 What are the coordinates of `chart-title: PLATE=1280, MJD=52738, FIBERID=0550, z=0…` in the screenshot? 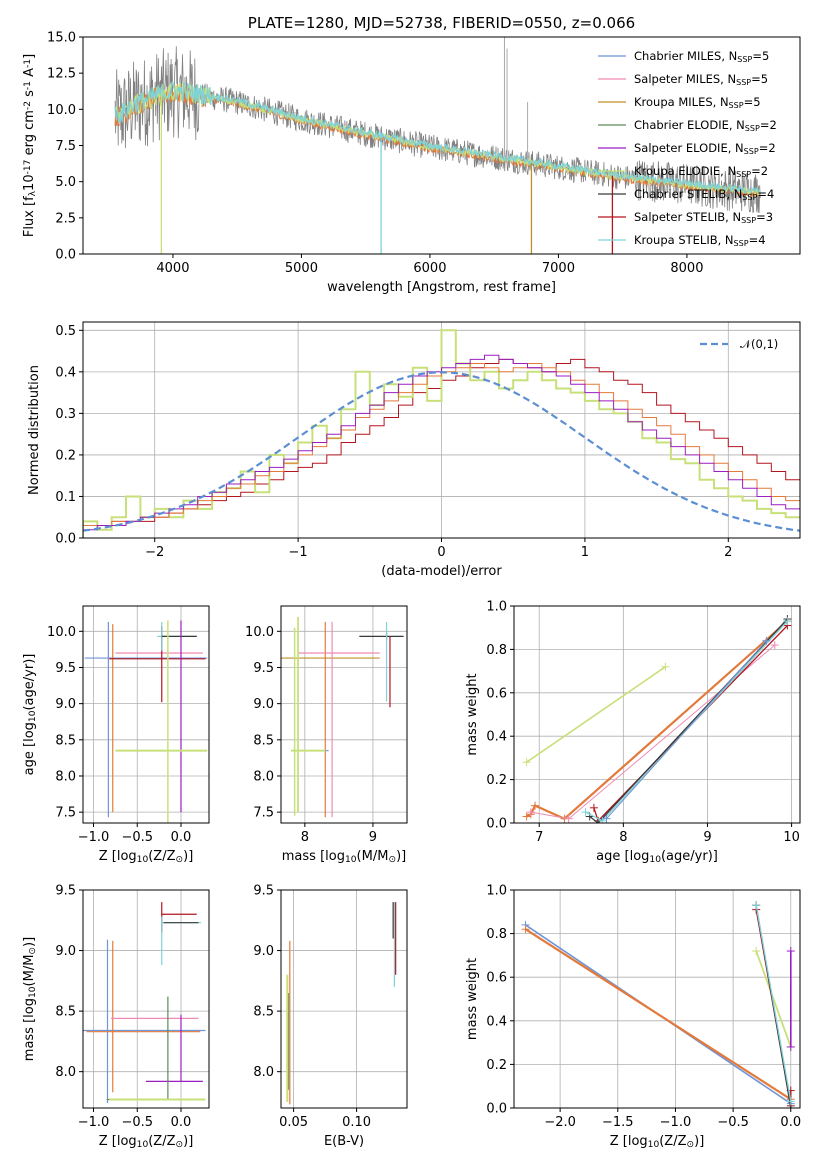 It's located at (441, 23).